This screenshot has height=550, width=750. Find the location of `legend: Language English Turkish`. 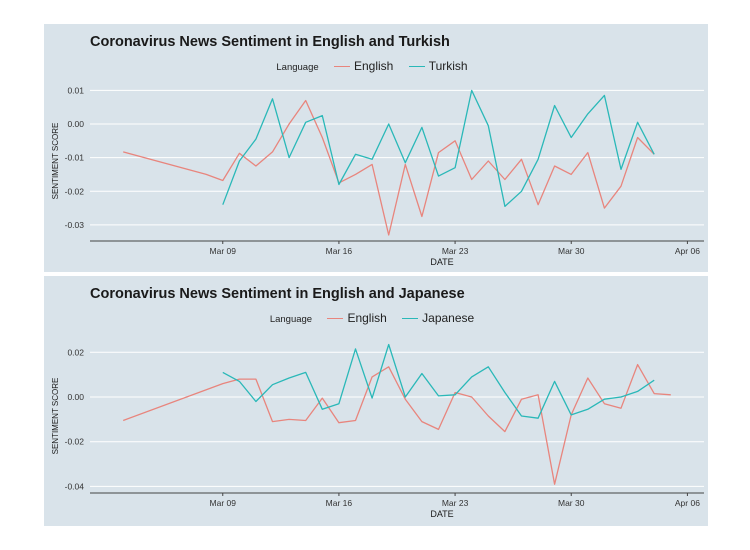

legend: Language English Turkish is located at coordinates (376, 66).